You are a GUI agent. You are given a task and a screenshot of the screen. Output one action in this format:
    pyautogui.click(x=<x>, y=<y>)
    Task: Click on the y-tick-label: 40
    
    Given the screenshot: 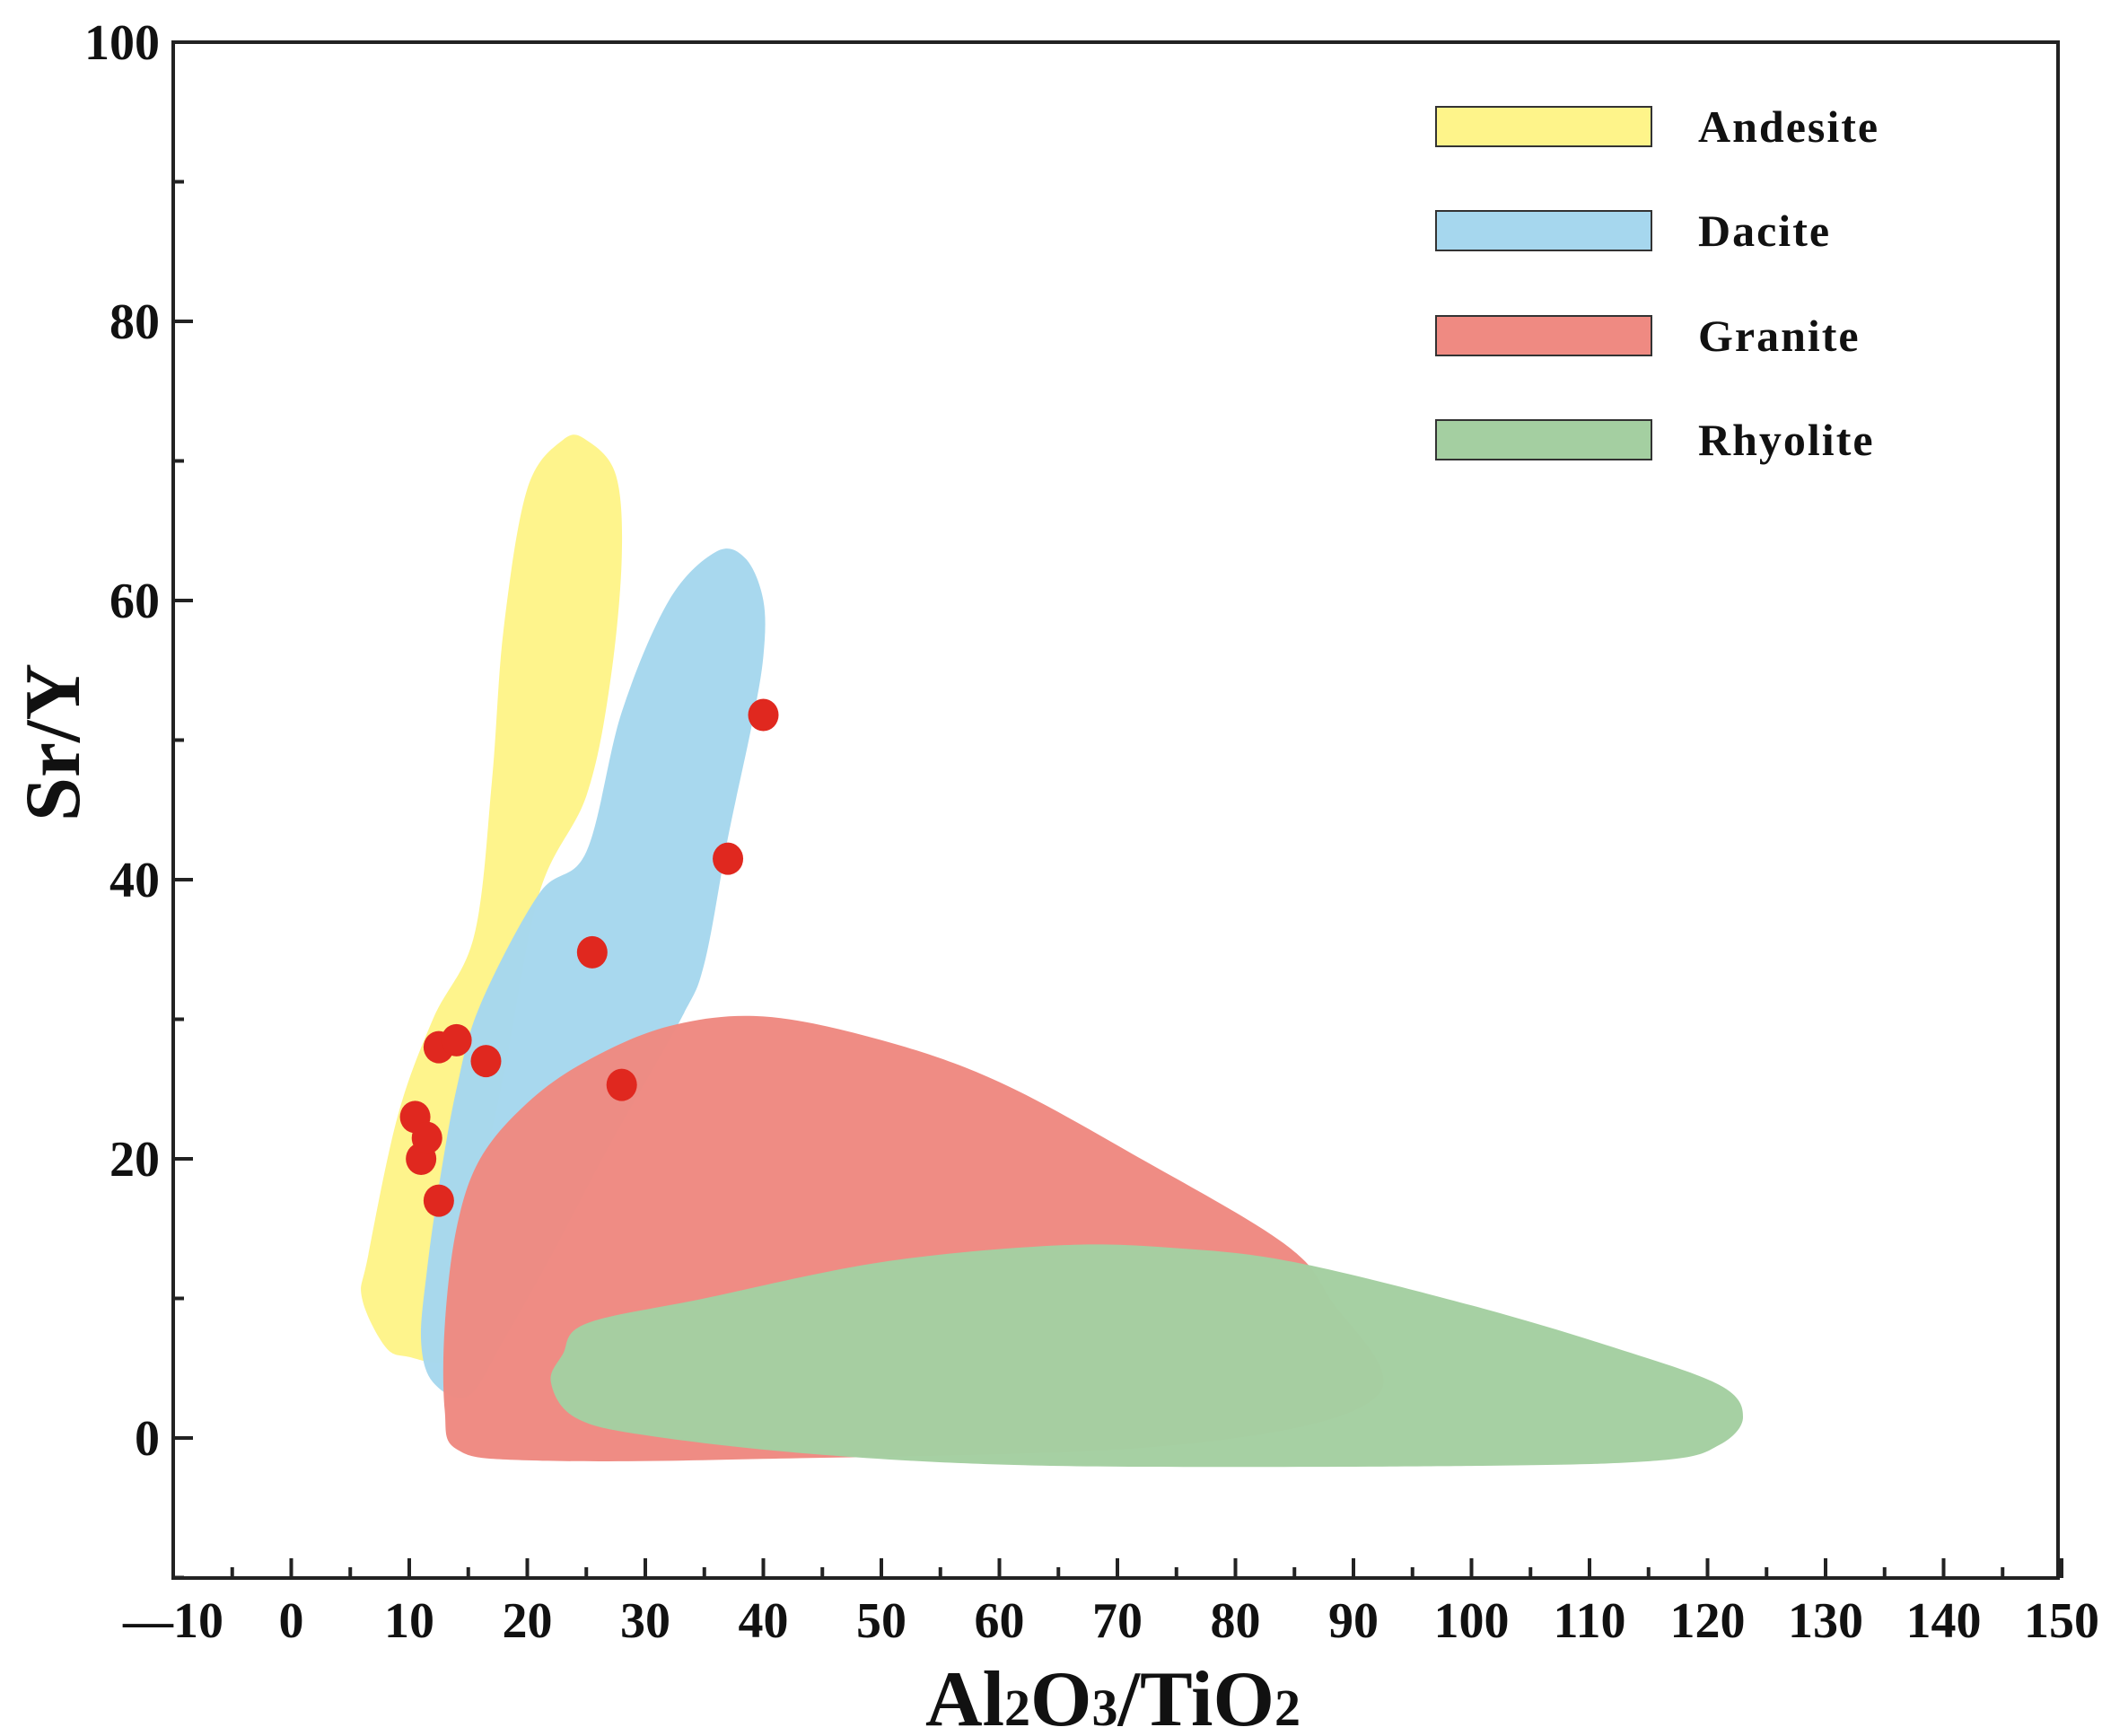 What is the action you would take?
    pyautogui.click(x=134, y=880)
    